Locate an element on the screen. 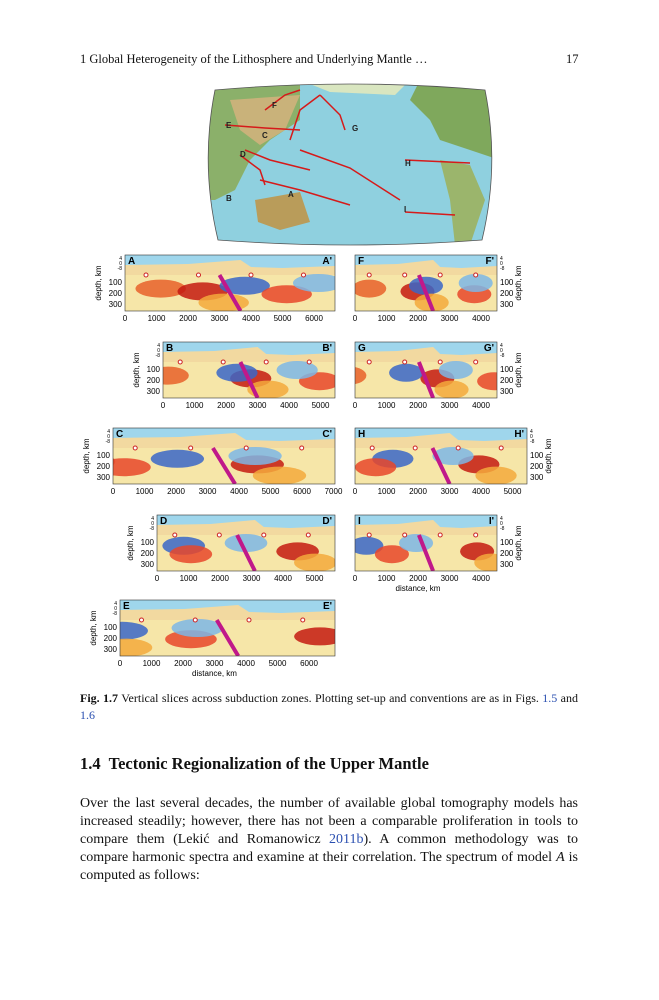  x-tick: 0 is located at coordinates (355, 405).